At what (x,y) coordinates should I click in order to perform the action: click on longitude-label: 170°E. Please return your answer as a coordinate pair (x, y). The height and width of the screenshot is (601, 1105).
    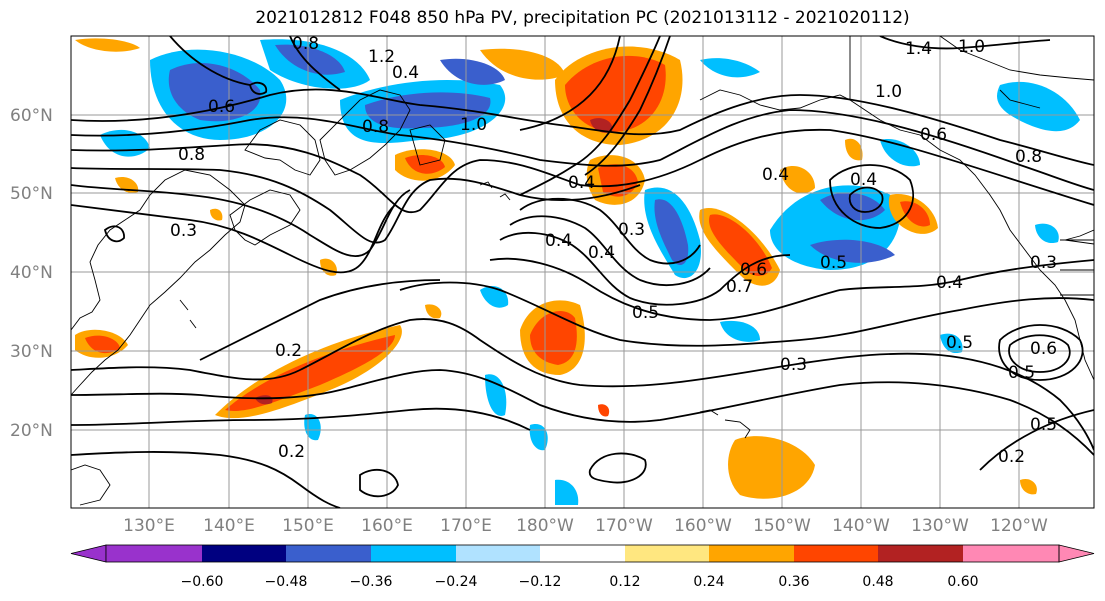
    Looking at the image, I should click on (466, 526).